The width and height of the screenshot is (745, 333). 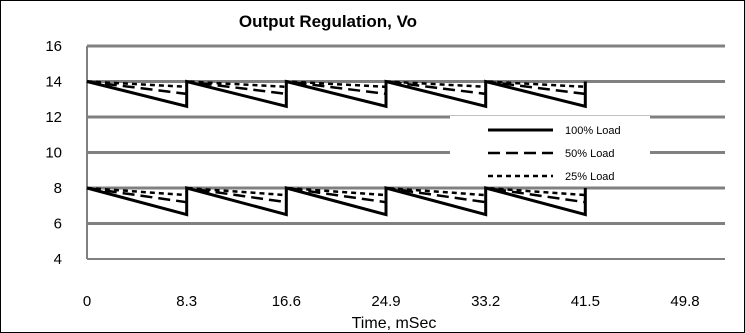 What do you see at coordinates (485, 301) in the screenshot?
I see `x-tick-label-33.2: 33.2` at bounding box center [485, 301].